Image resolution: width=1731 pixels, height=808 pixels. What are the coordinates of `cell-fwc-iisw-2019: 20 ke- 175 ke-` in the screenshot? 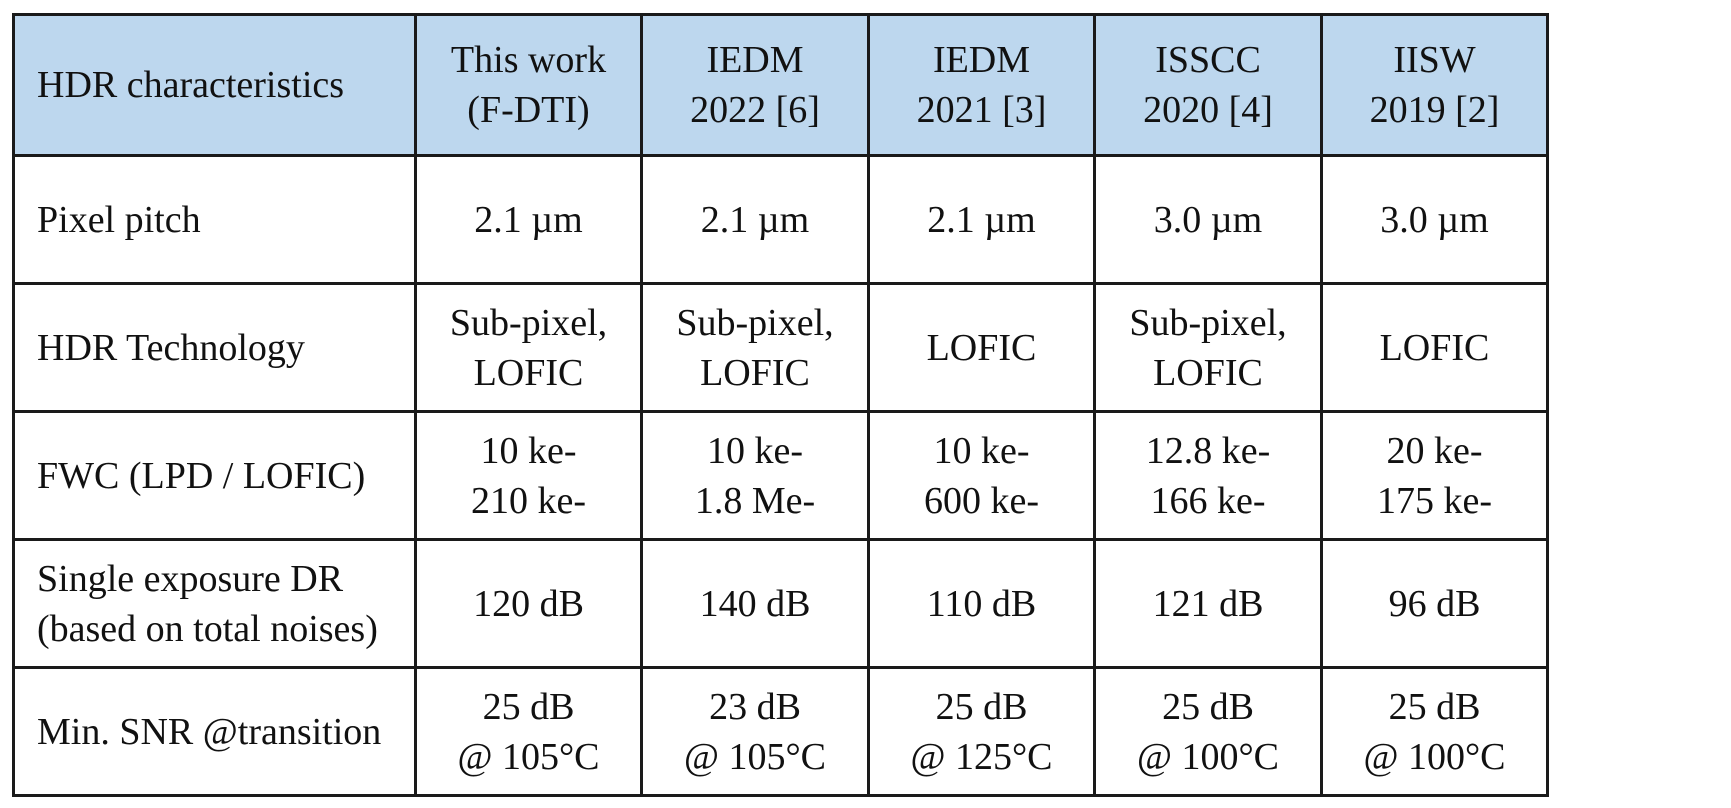 It's located at (1434, 475).